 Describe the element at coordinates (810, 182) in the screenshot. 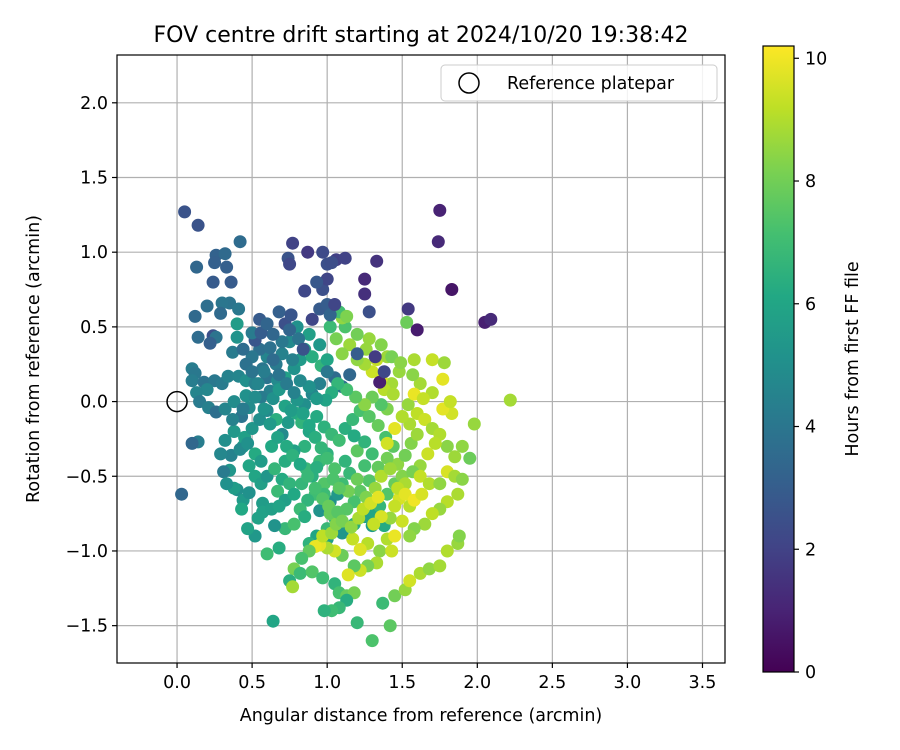

I see `colorbar-tick-label: 8` at that location.